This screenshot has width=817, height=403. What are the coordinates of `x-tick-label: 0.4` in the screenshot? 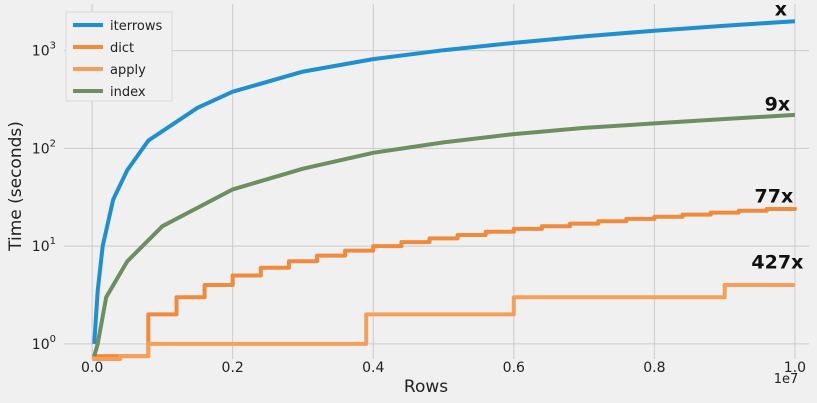 It's located at (373, 368).